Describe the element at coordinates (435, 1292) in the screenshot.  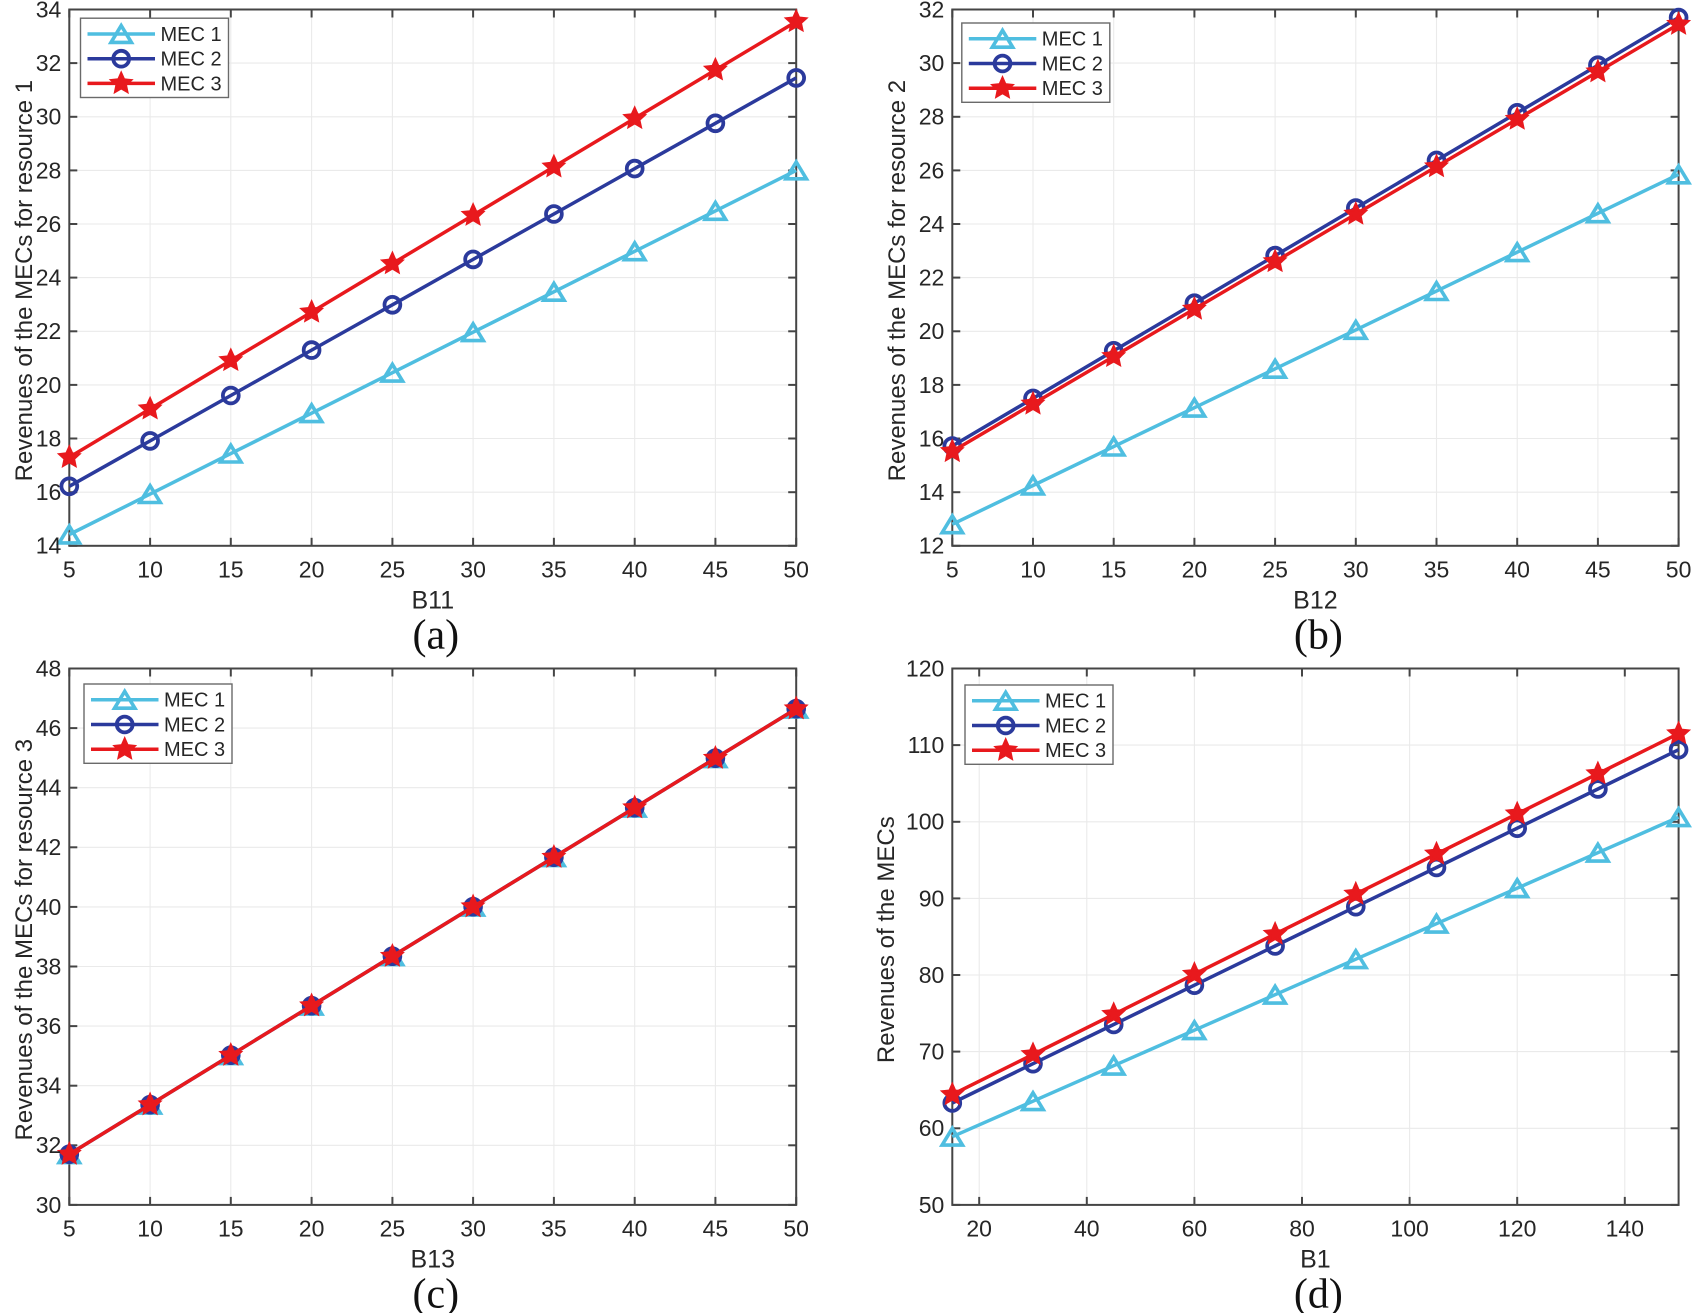
I see `svg-text: (c)` at that location.